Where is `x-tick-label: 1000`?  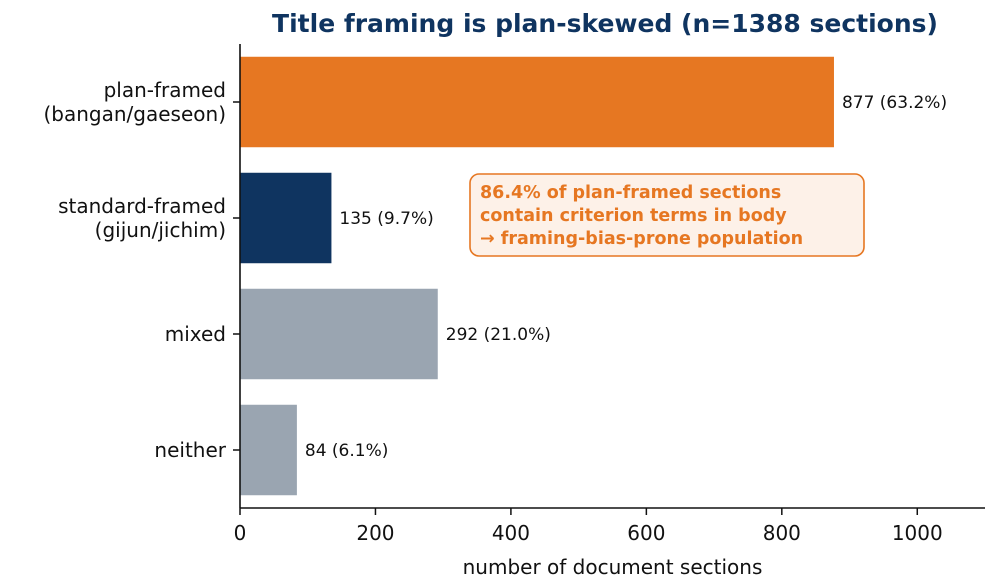 x-tick-label: 1000 is located at coordinates (917, 533).